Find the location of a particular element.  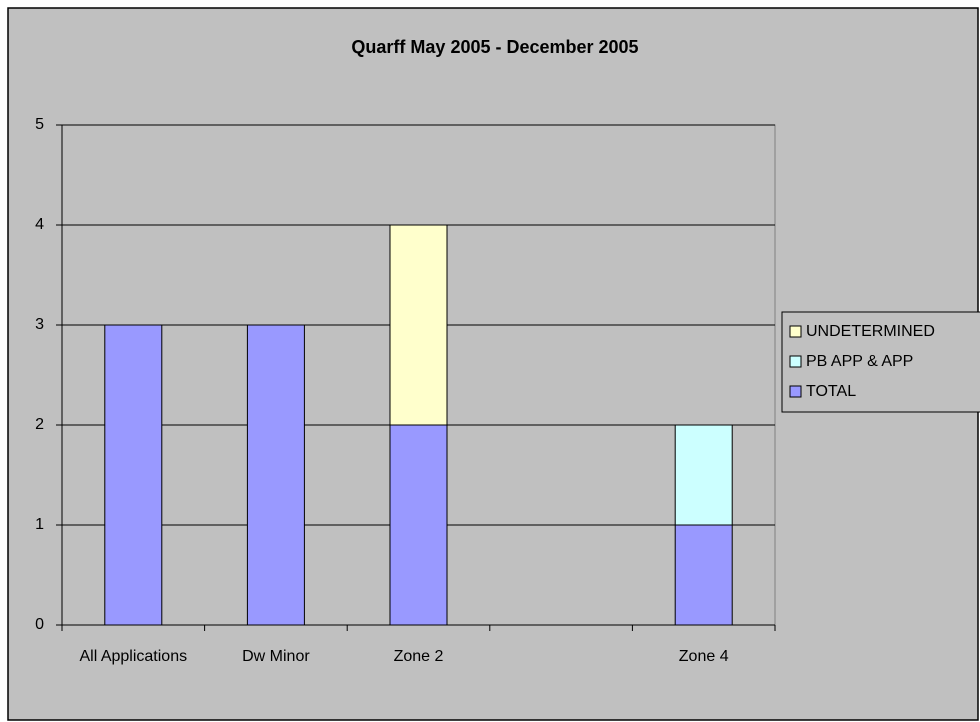

legend-label: TOTAL is located at coordinates (831, 391).